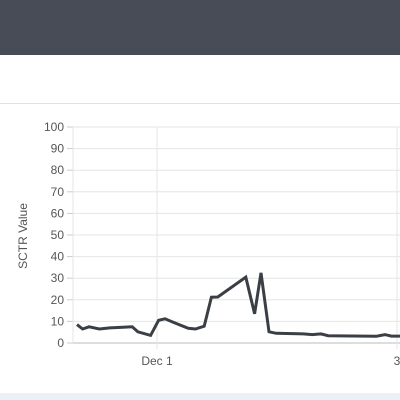 Image resolution: width=400 pixels, height=400 pixels. I want to click on x-tick-label: 3, so click(397, 361).